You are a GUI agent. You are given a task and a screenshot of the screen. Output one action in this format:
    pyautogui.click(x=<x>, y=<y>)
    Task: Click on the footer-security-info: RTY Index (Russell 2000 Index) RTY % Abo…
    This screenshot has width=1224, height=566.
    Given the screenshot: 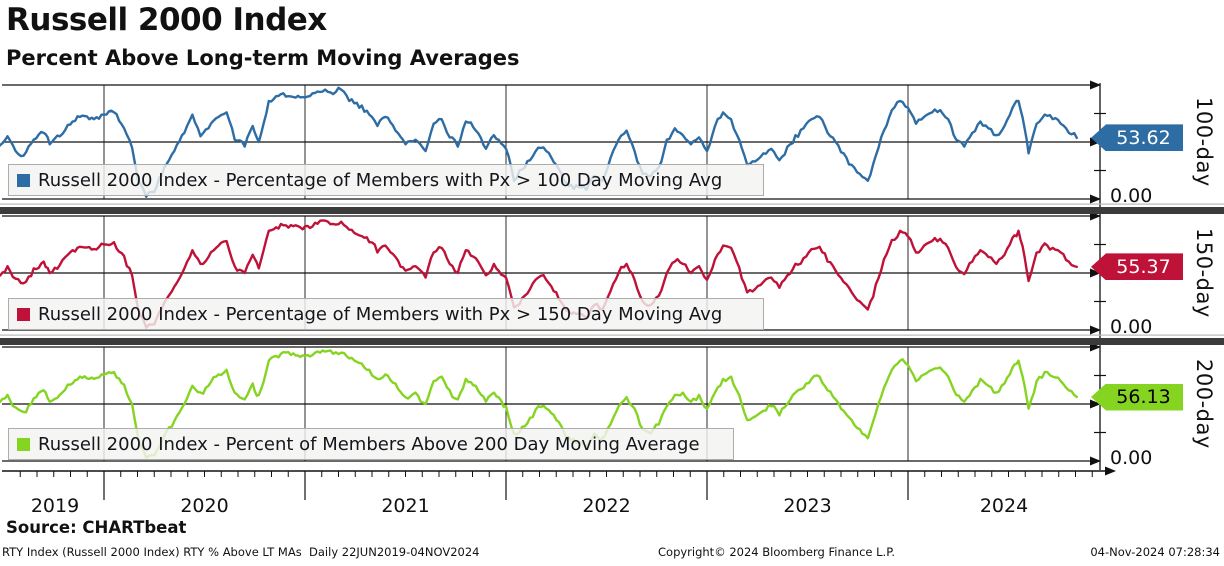 What is the action you would take?
    pyautogui.click(x=241, y=552)
    